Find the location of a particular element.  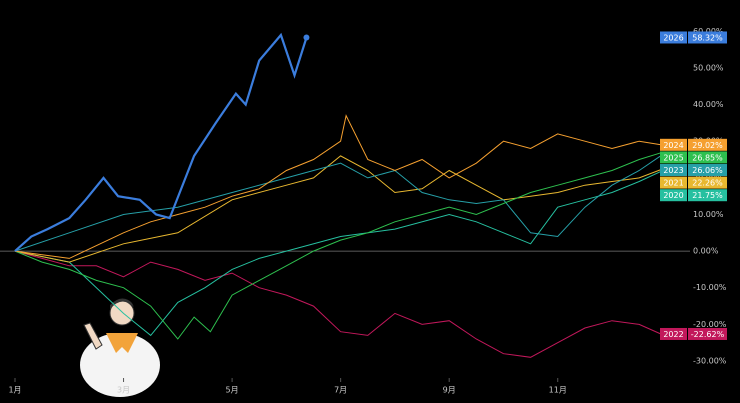

value-label: -22.62% is located at coordinates (708, 334).